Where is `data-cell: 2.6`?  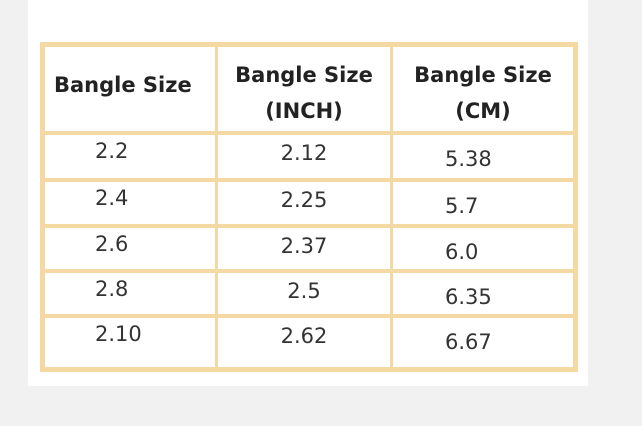 data-cell: 2.6 is located at coordinates (130, 248).